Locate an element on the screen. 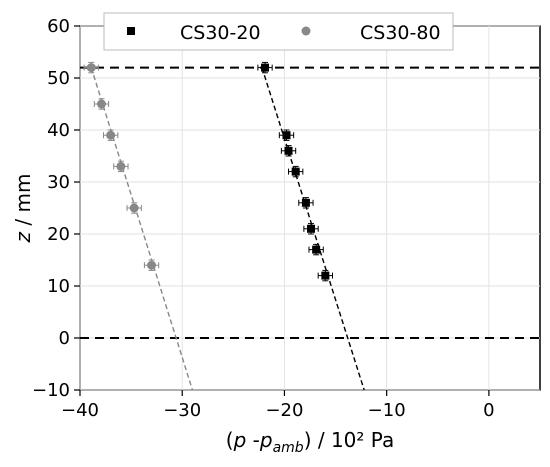 The height and width of the screenshot is (467, 550). y-tick-label: 30 is located at coordinates (58, 182).